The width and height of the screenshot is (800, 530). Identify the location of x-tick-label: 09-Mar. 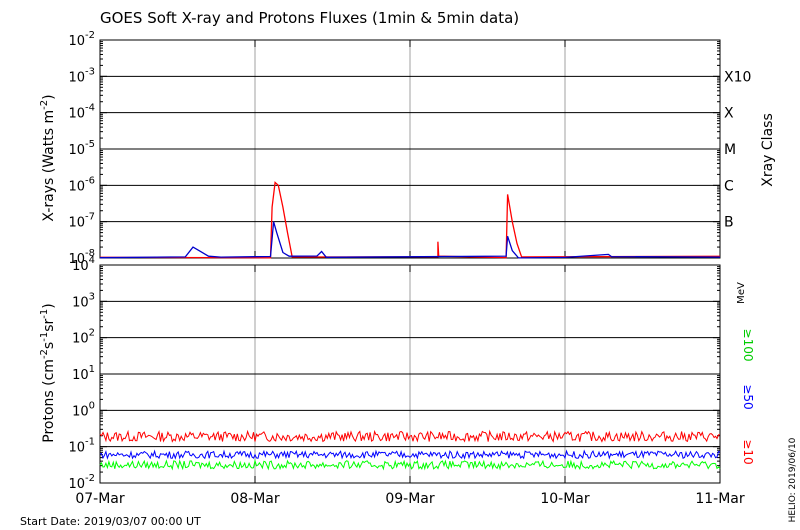
(410, 499).